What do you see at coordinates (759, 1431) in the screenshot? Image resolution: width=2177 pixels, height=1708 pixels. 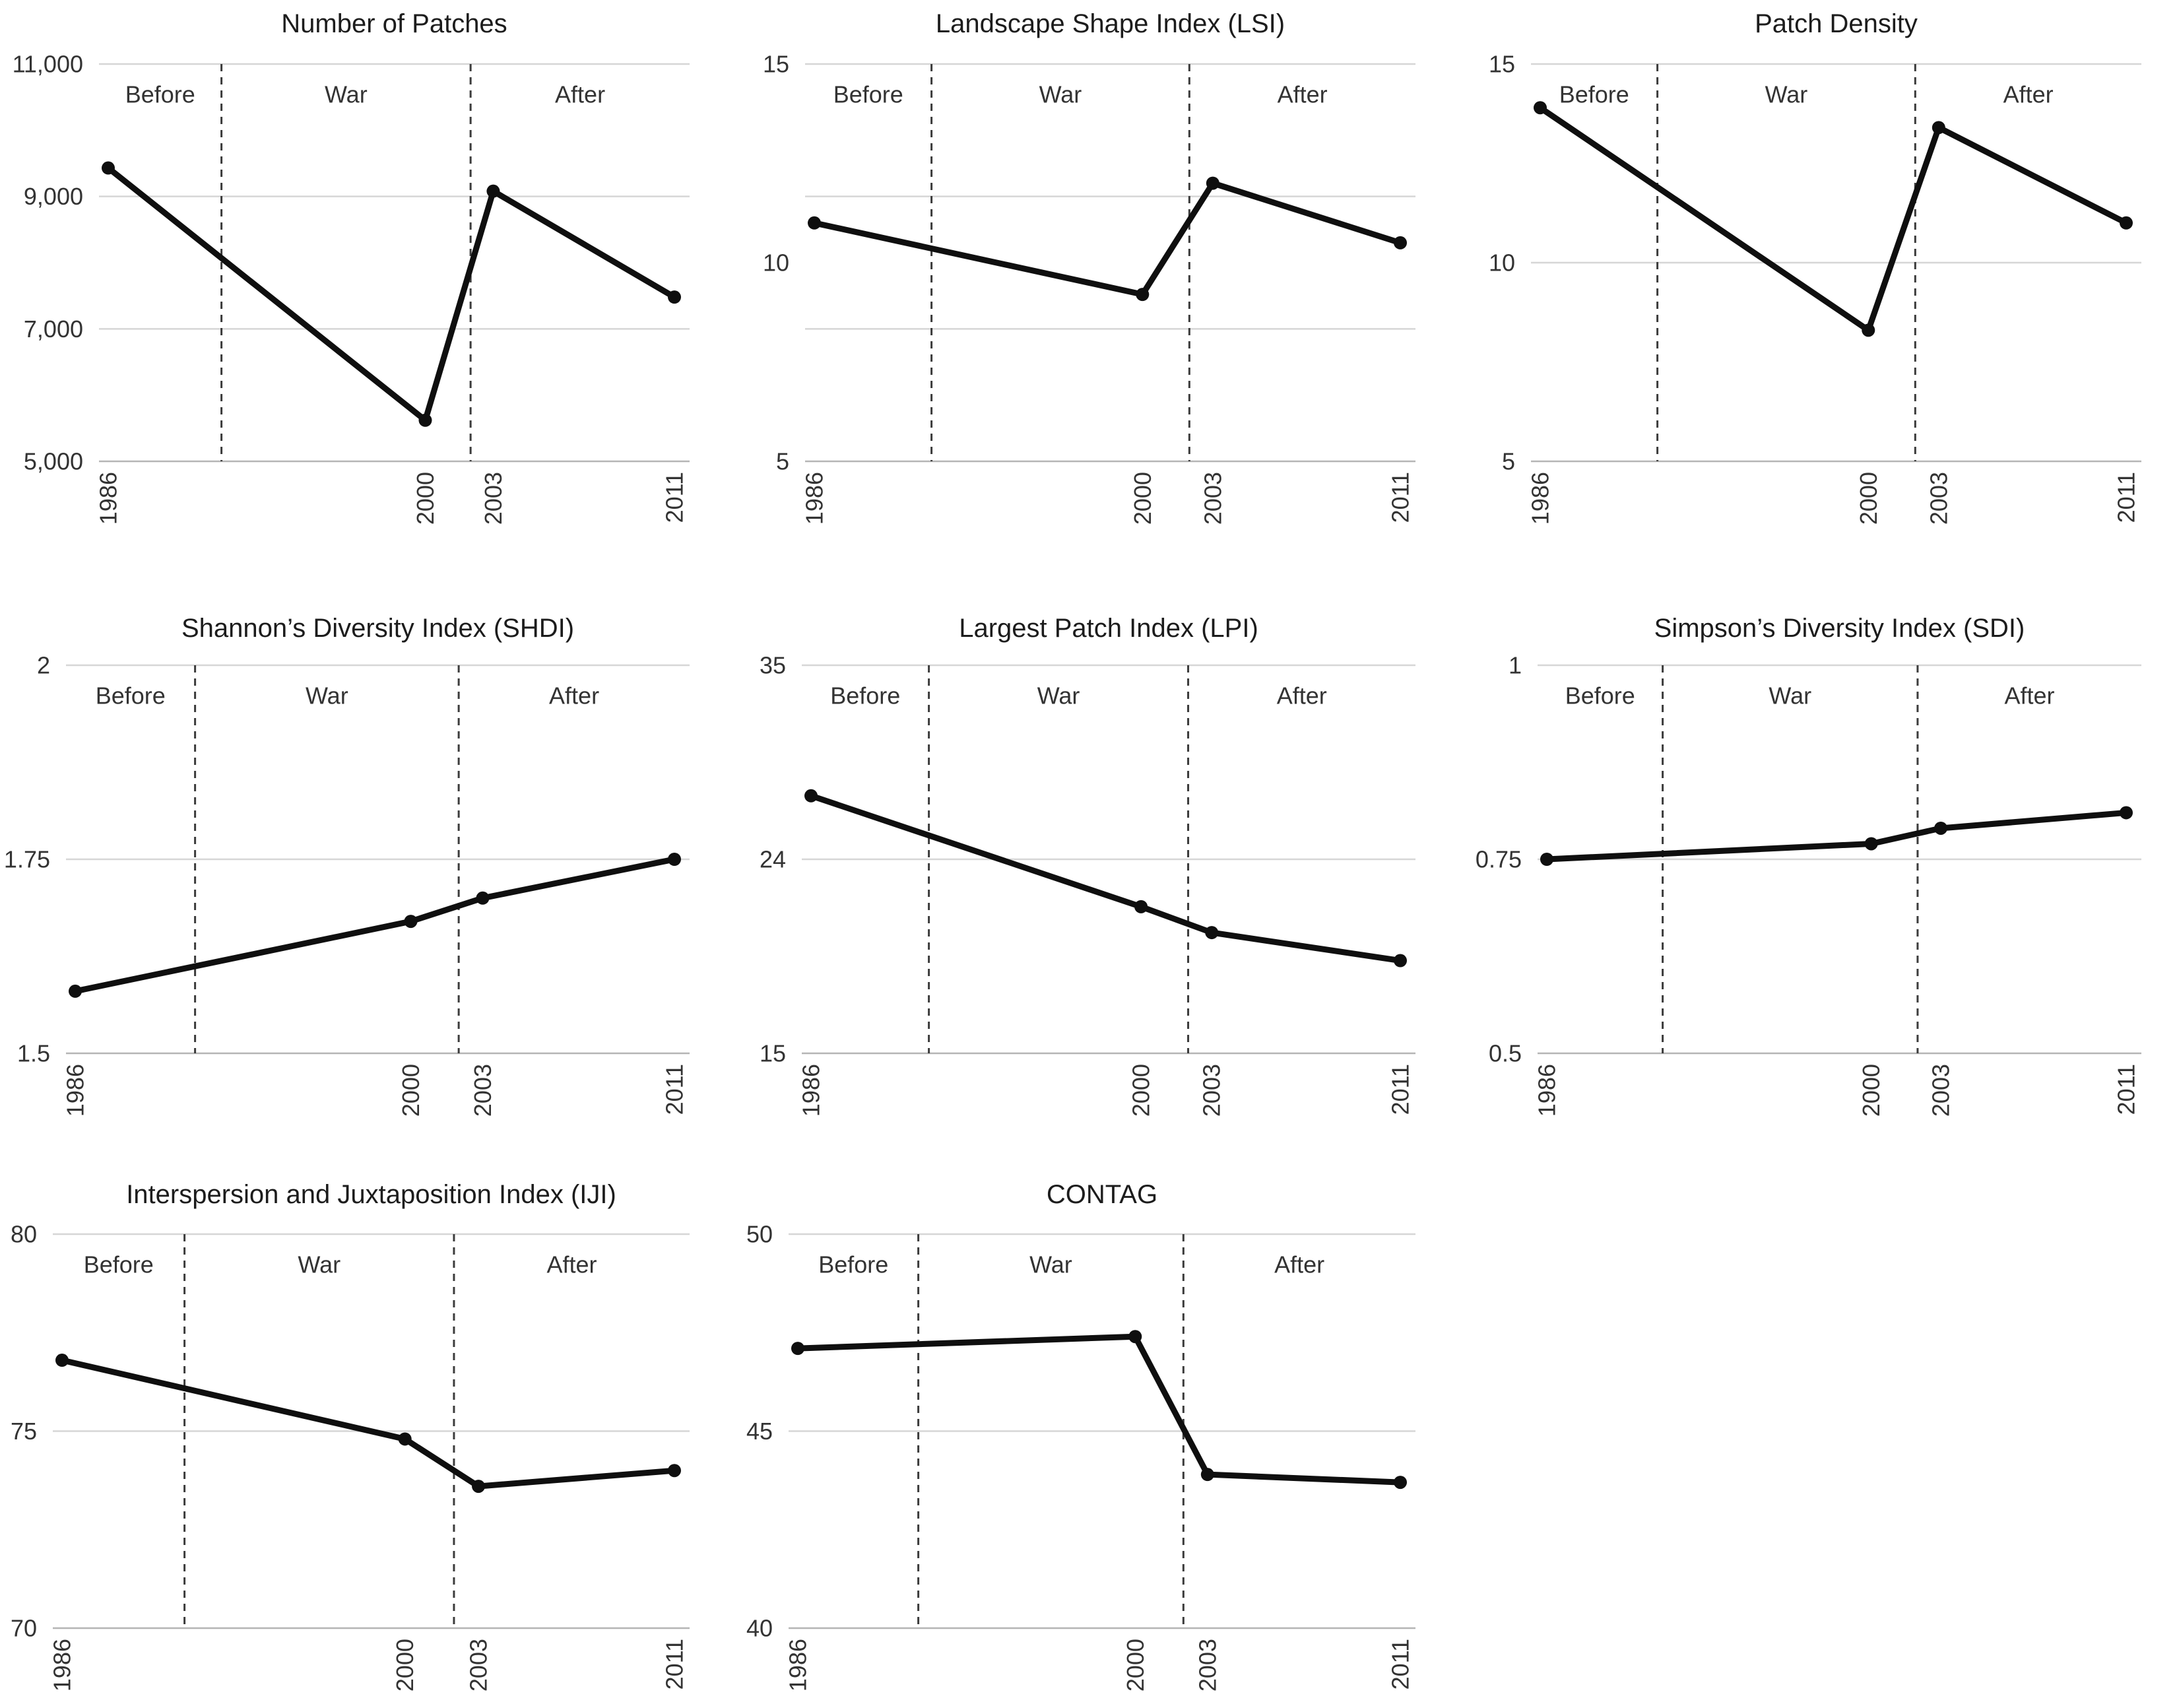 I see `y-tick-label: 45` at bounding box center [759, 1431].